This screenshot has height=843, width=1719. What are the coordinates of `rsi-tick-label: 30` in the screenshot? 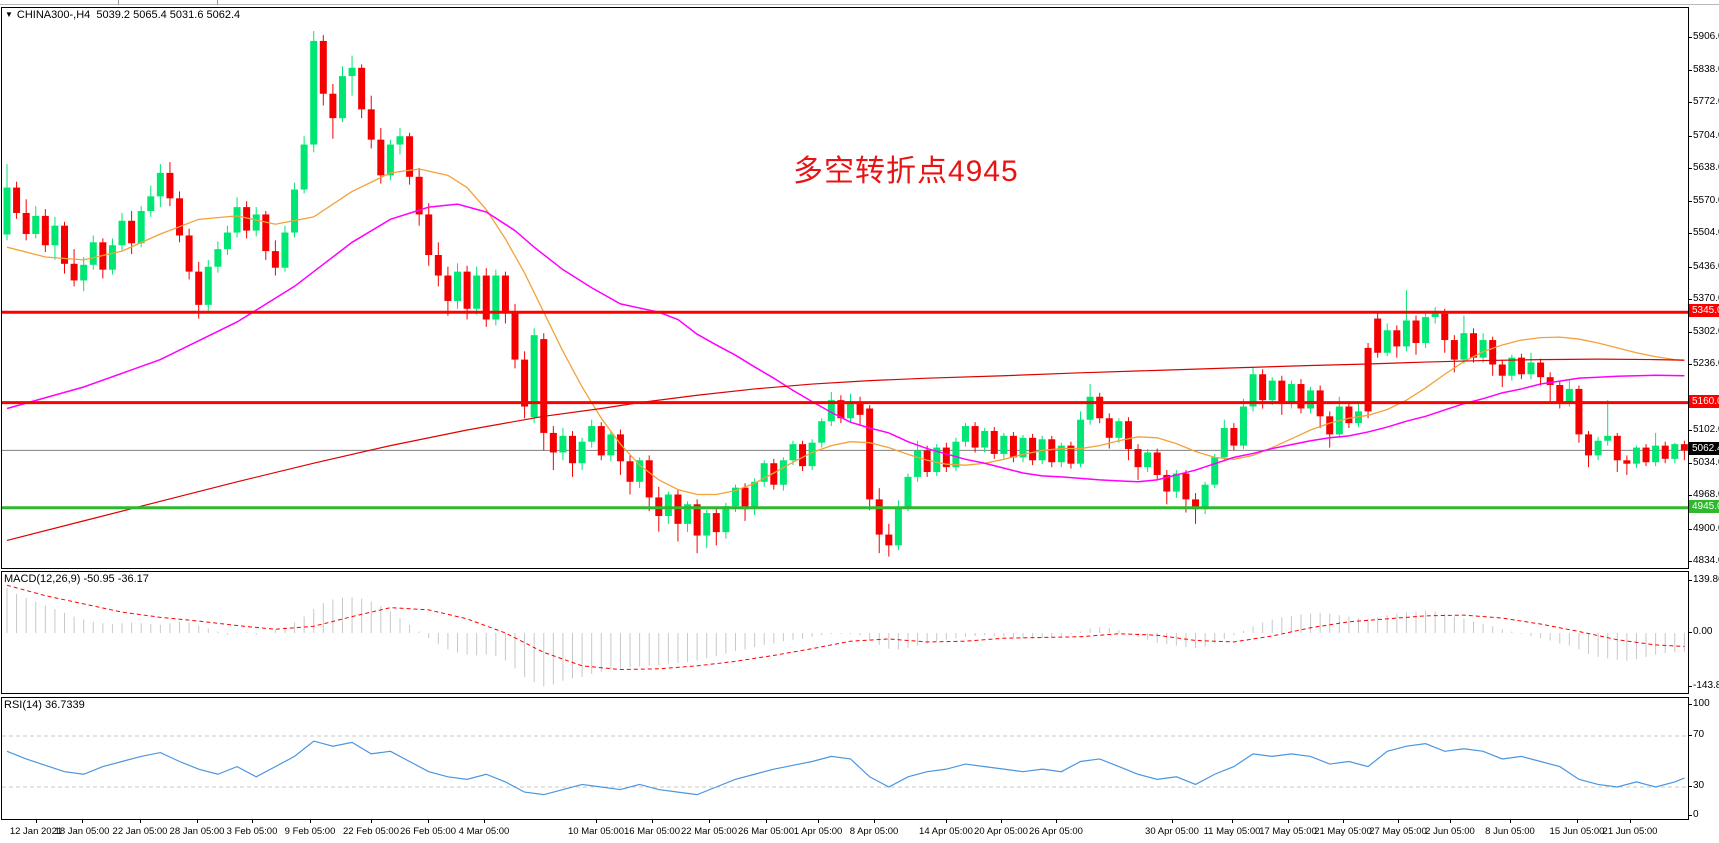 It's located at (1699, 785).